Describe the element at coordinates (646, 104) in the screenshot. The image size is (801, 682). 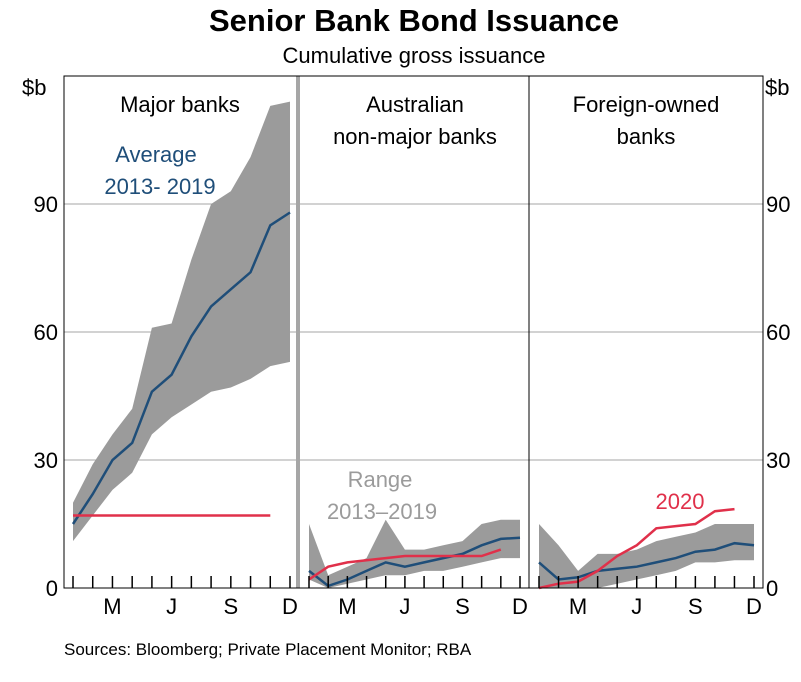
I see `panel-title-3: Foreign-owned` at that location.